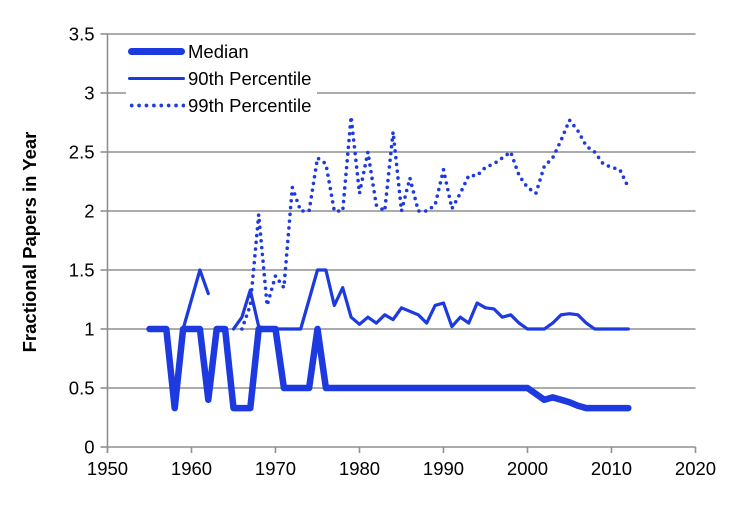 Image resolution: width=747 pixels, height=505 pixels. I want to click on legend-item-99th-percentile: 99th Percentile, so click(219, 105).